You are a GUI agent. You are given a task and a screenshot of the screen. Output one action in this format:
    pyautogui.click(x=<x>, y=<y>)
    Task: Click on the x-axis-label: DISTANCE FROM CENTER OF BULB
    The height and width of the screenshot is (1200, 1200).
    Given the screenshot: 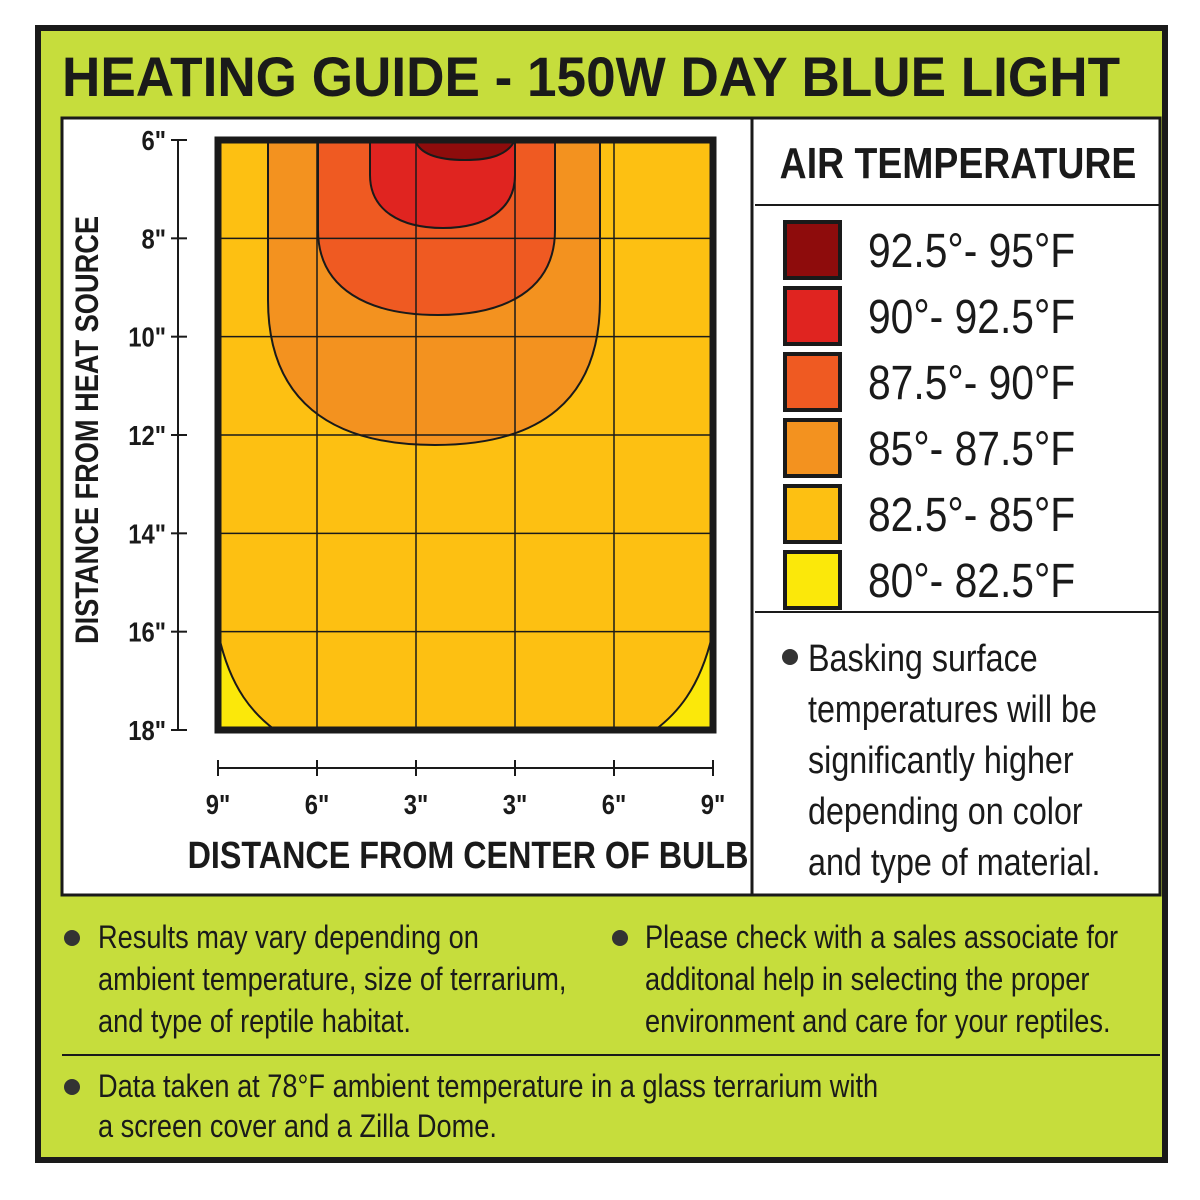 What is the action you would take?
    pyautogui.click(x=468, y=856)
    